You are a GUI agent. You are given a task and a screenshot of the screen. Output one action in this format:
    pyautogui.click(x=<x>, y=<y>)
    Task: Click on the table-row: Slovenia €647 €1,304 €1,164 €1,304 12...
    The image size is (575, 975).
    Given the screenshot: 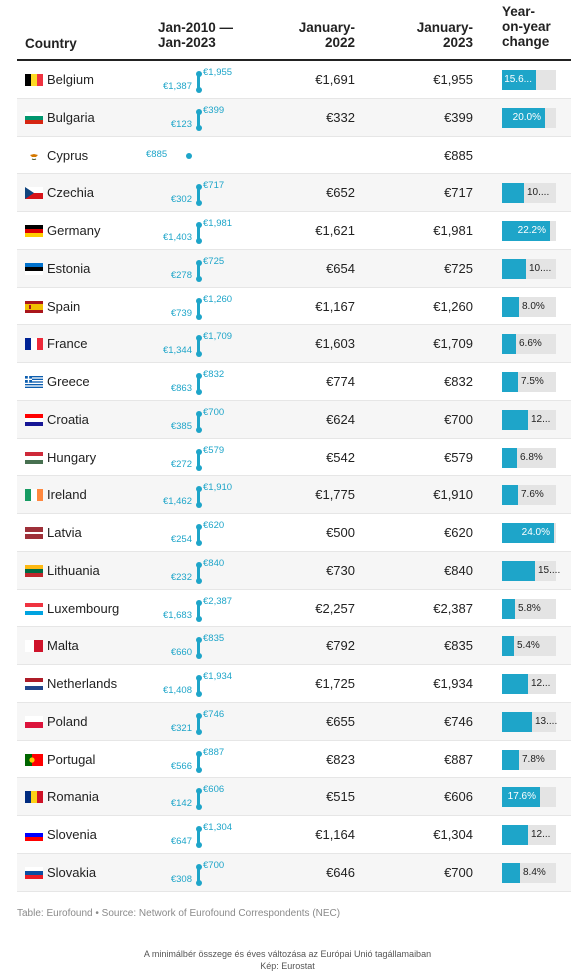 What is the action you would take?
    pyautogui.click(x=294, y=835)
    